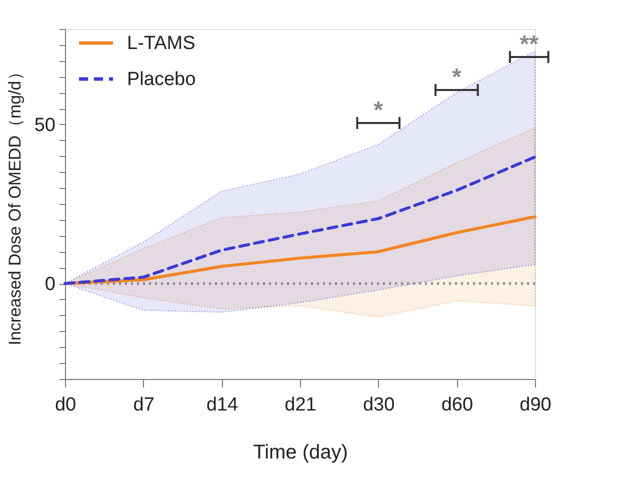 The height and width of the screenshot is (494, 638). I want to click on annotation: **, so click(530, 44).